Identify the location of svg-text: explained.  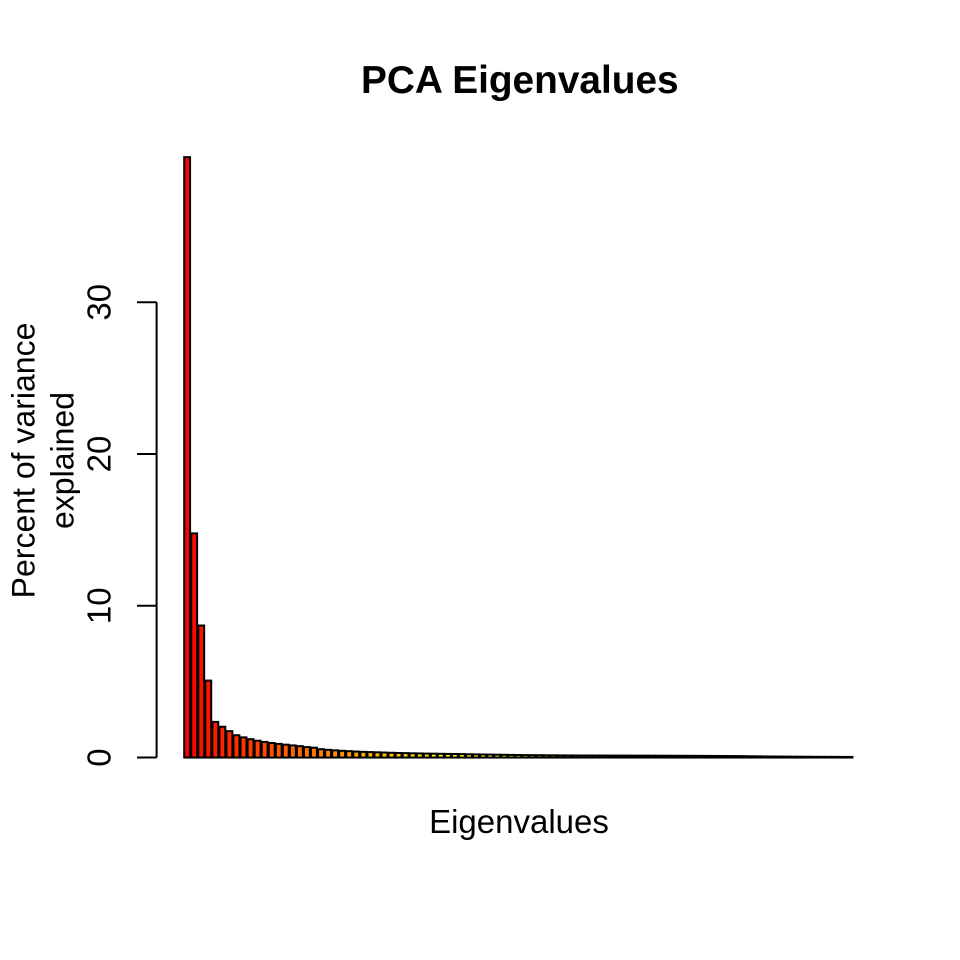
(62, 460).